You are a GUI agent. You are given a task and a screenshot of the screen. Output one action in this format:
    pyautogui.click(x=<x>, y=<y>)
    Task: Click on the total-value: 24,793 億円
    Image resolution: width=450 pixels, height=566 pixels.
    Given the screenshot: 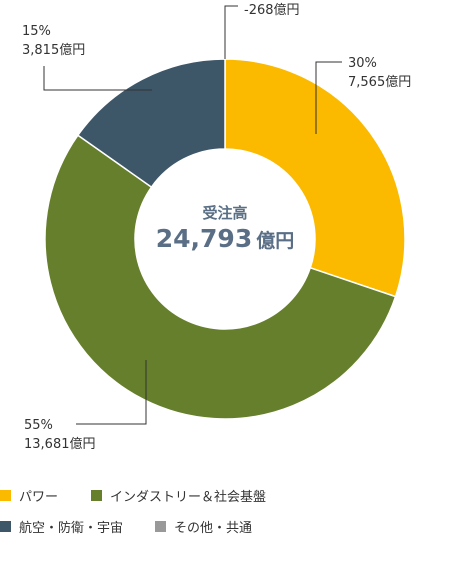 What is the action you would take?
    pyautogui.click(x=225, y=238)
    